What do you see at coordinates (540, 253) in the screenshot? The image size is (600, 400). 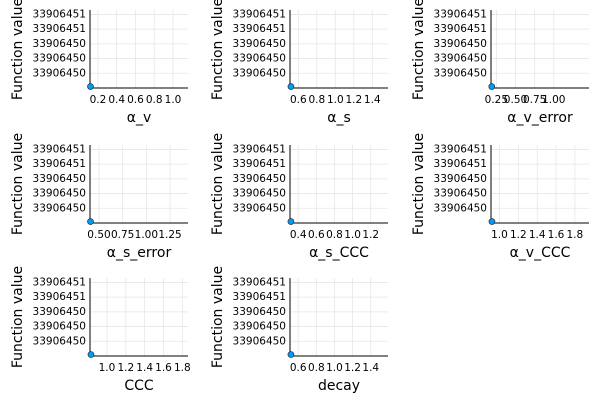 I see `x-axis-label: α_v_CCC` at bounding box center [540, 253].